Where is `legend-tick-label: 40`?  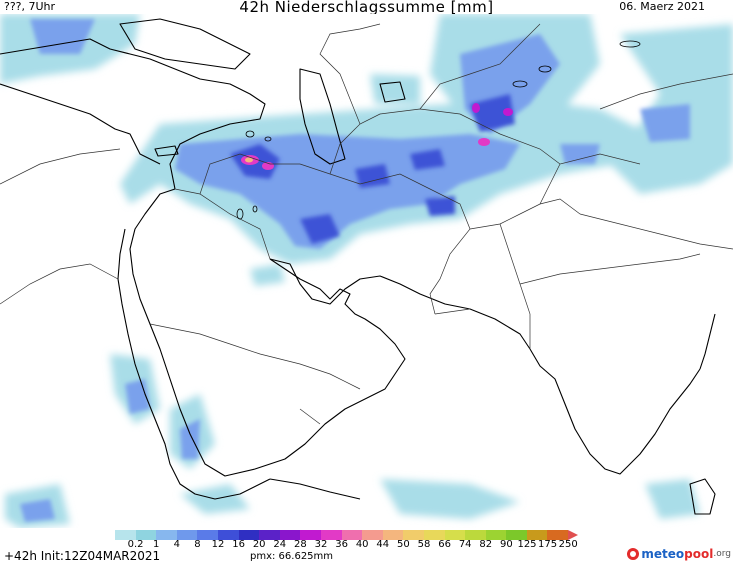
legend-tick-label: 40 is located at coordinates (362, 544).